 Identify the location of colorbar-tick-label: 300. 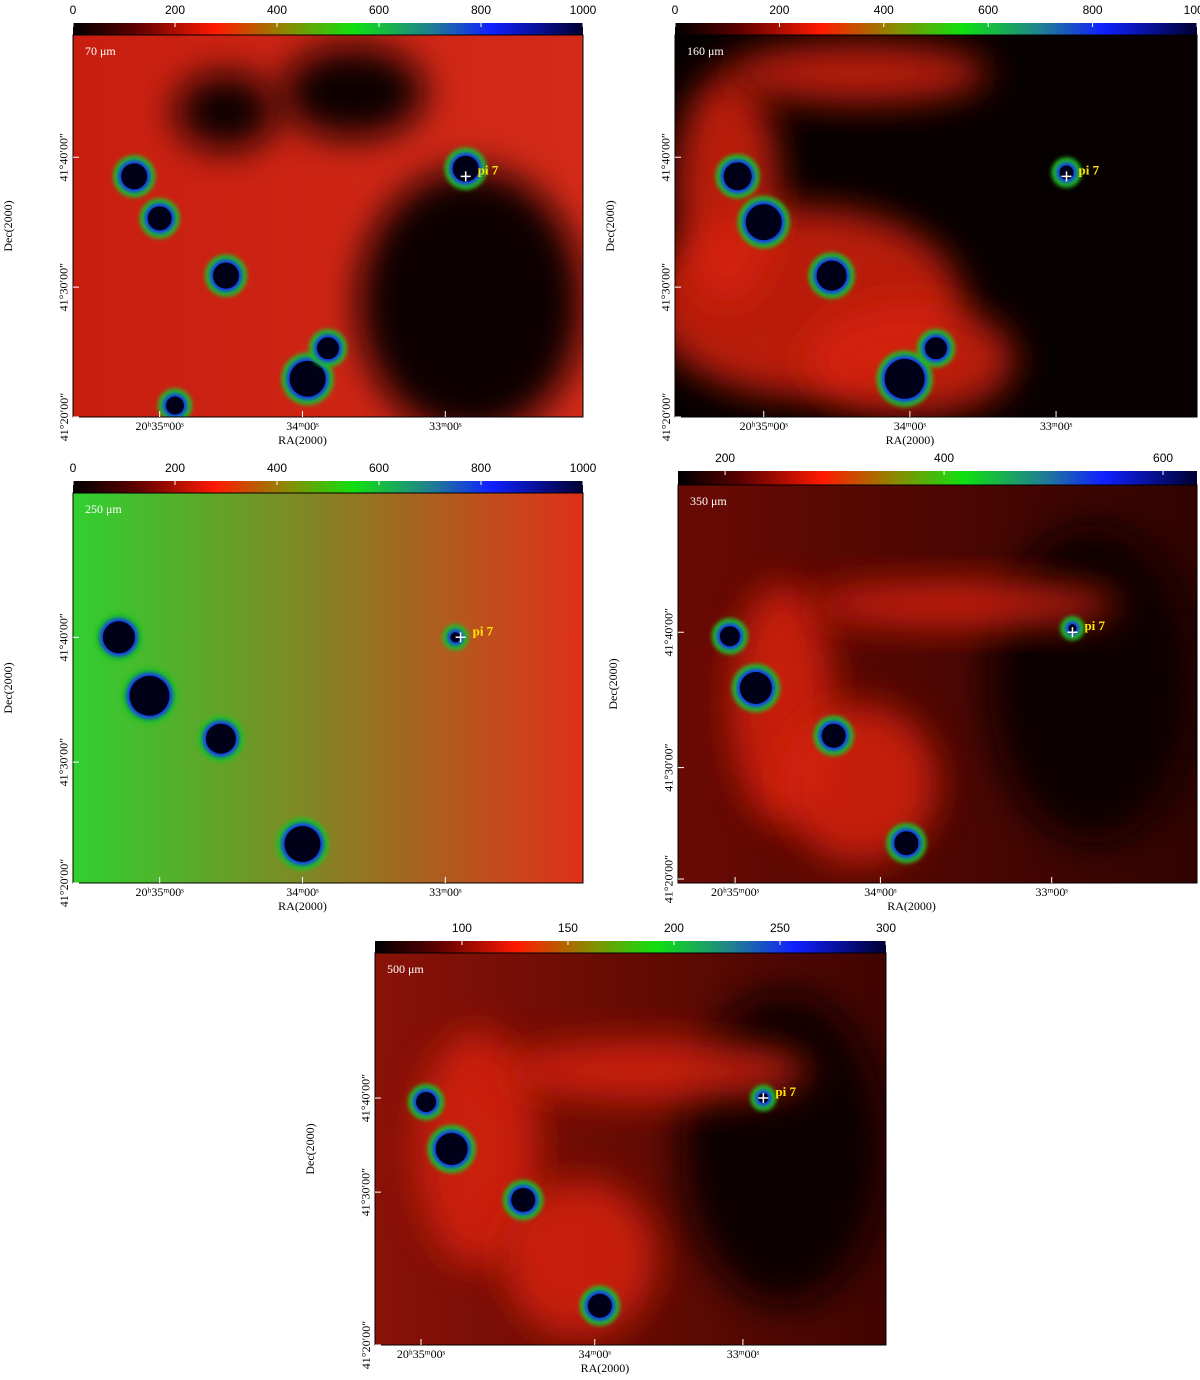
(886, 928).